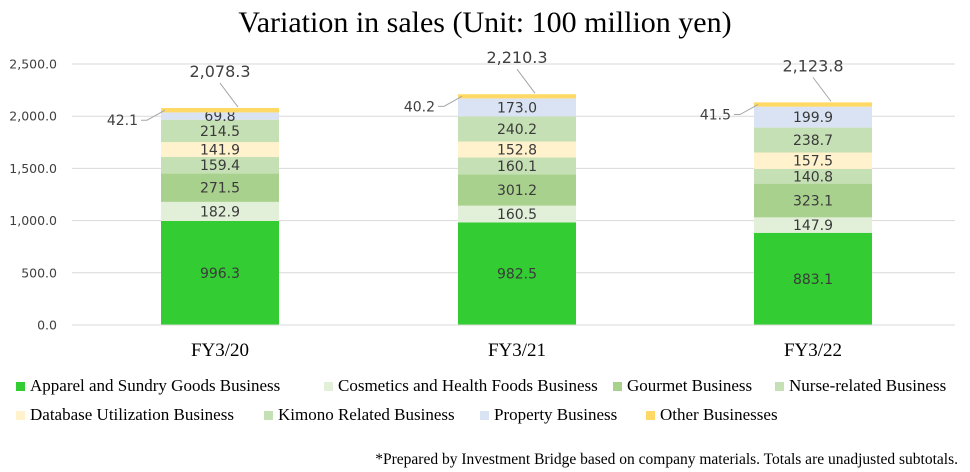  I want to click on data-label: 42.1, so click(122, 121).